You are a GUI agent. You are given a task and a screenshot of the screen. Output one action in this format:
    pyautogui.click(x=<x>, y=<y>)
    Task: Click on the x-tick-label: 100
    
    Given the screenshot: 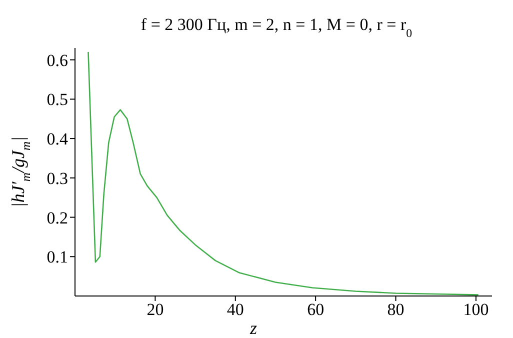 What is the action you would take?
    pyautogui.click(x=476, y=310)
    